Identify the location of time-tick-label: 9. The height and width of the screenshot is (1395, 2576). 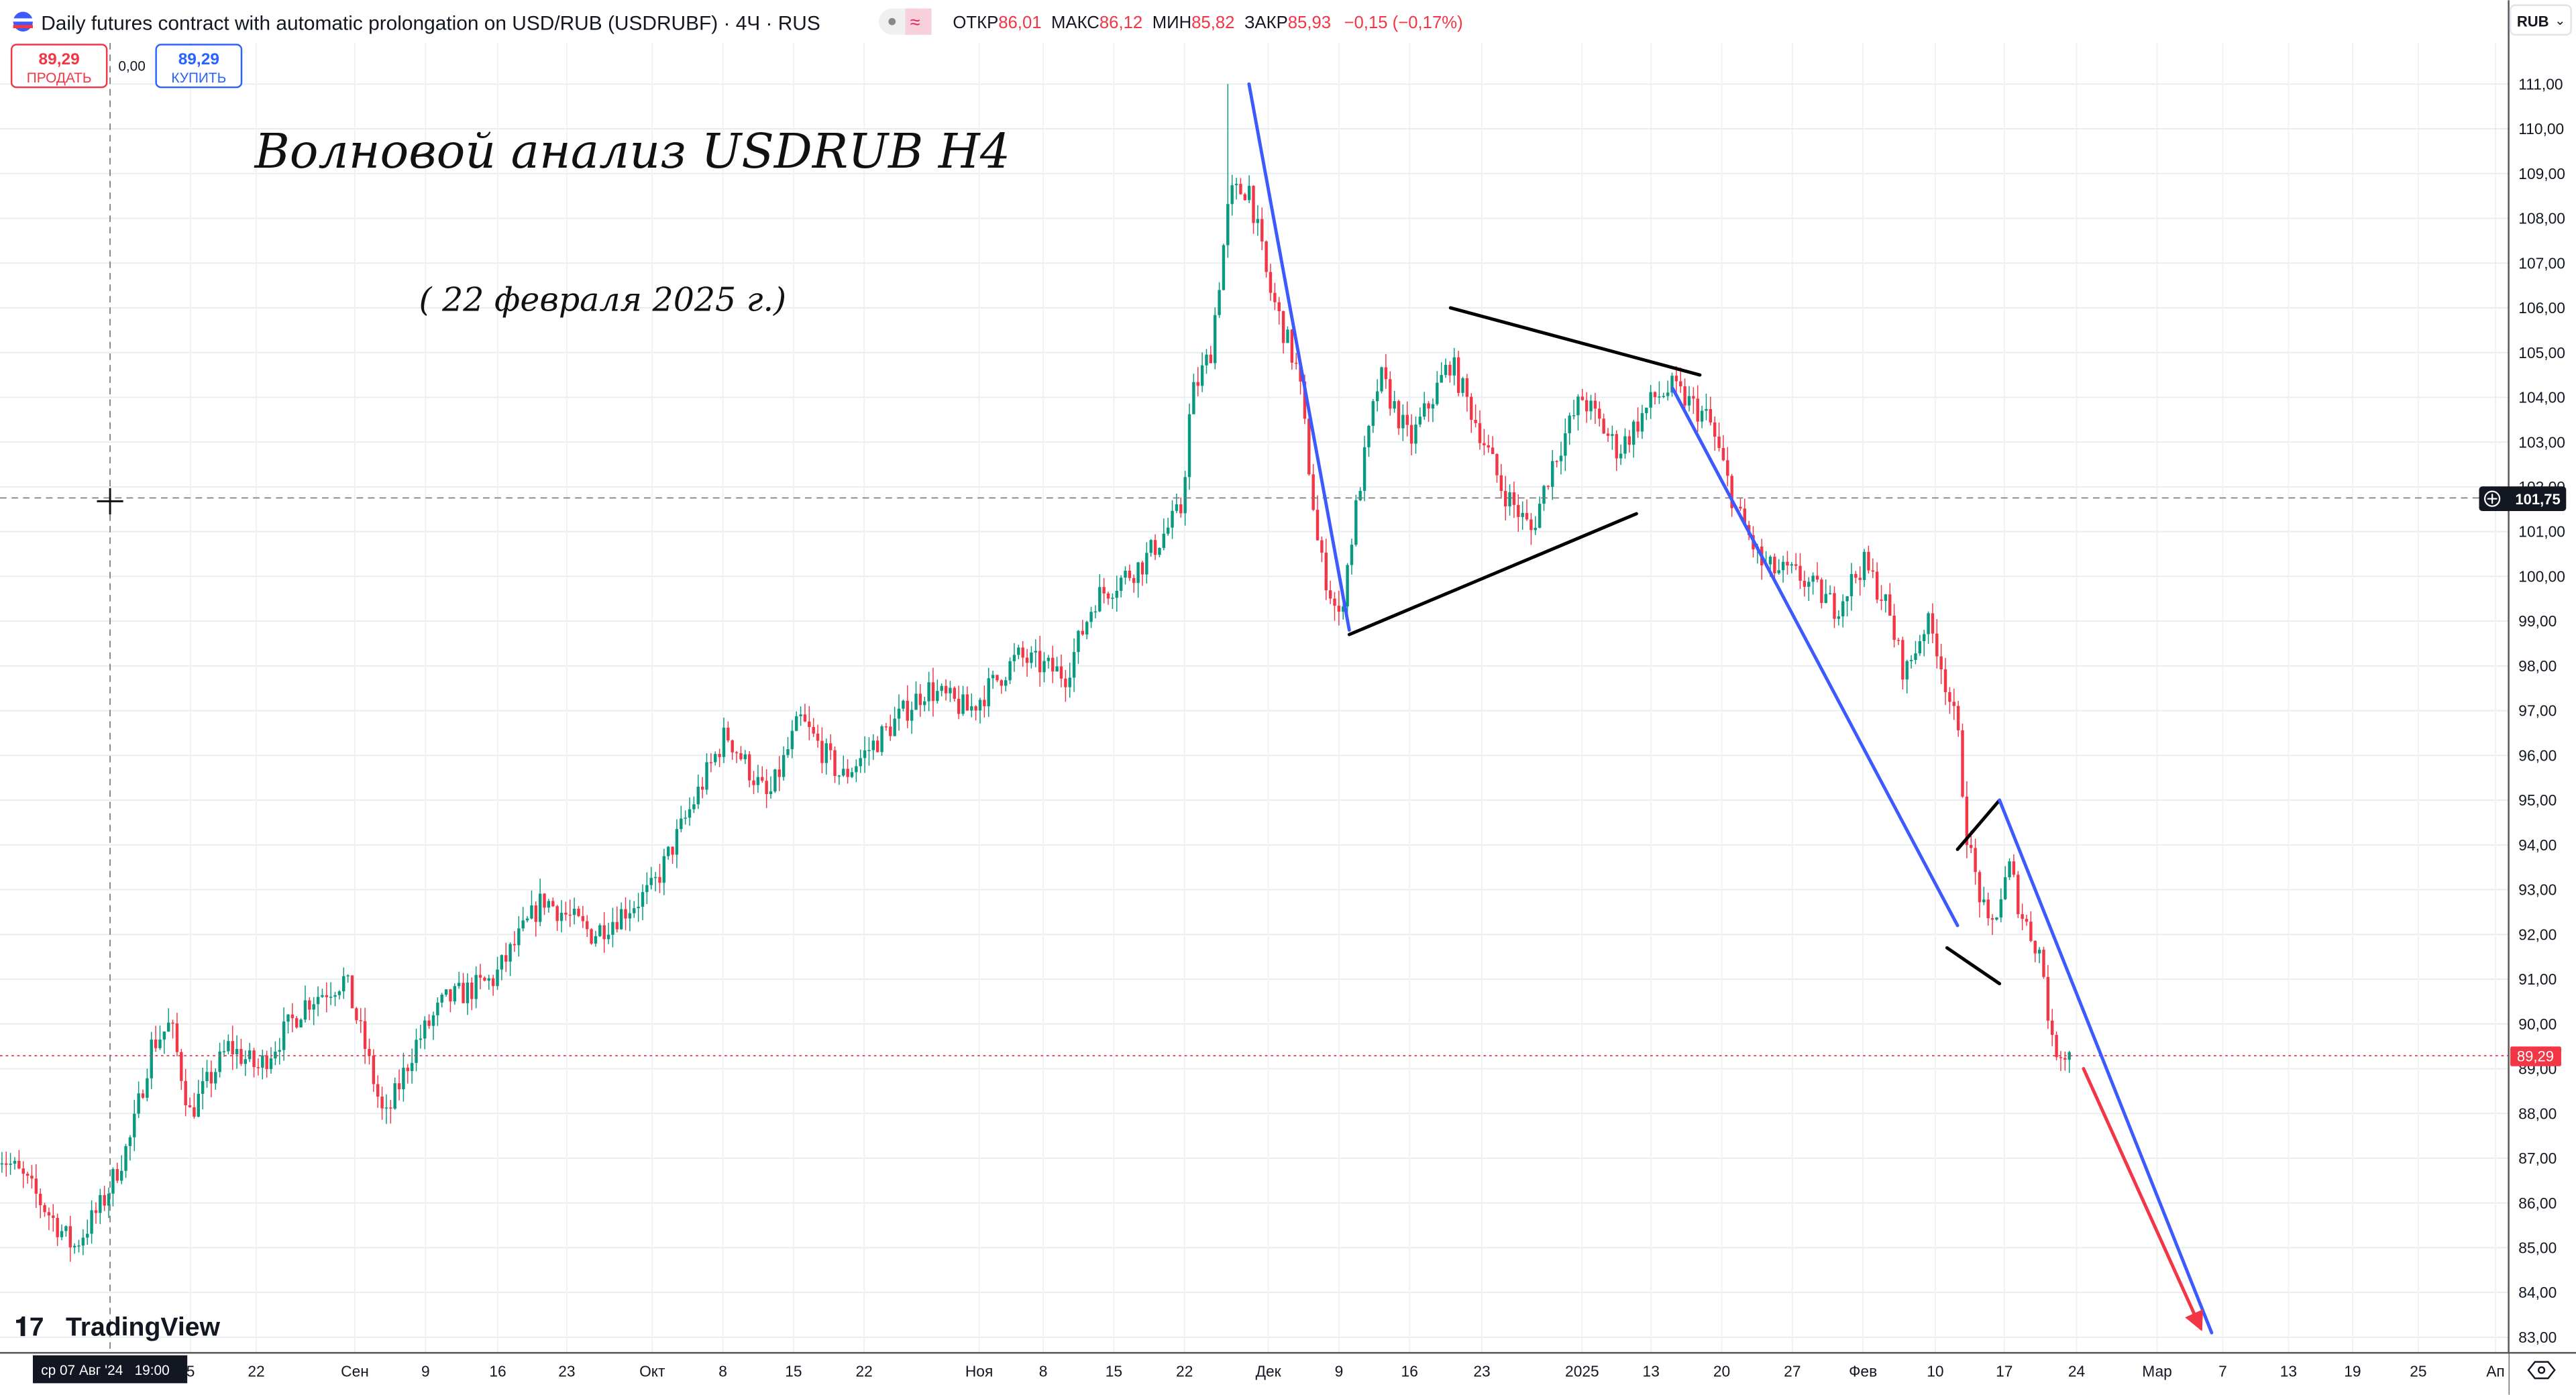
(425, 1371).